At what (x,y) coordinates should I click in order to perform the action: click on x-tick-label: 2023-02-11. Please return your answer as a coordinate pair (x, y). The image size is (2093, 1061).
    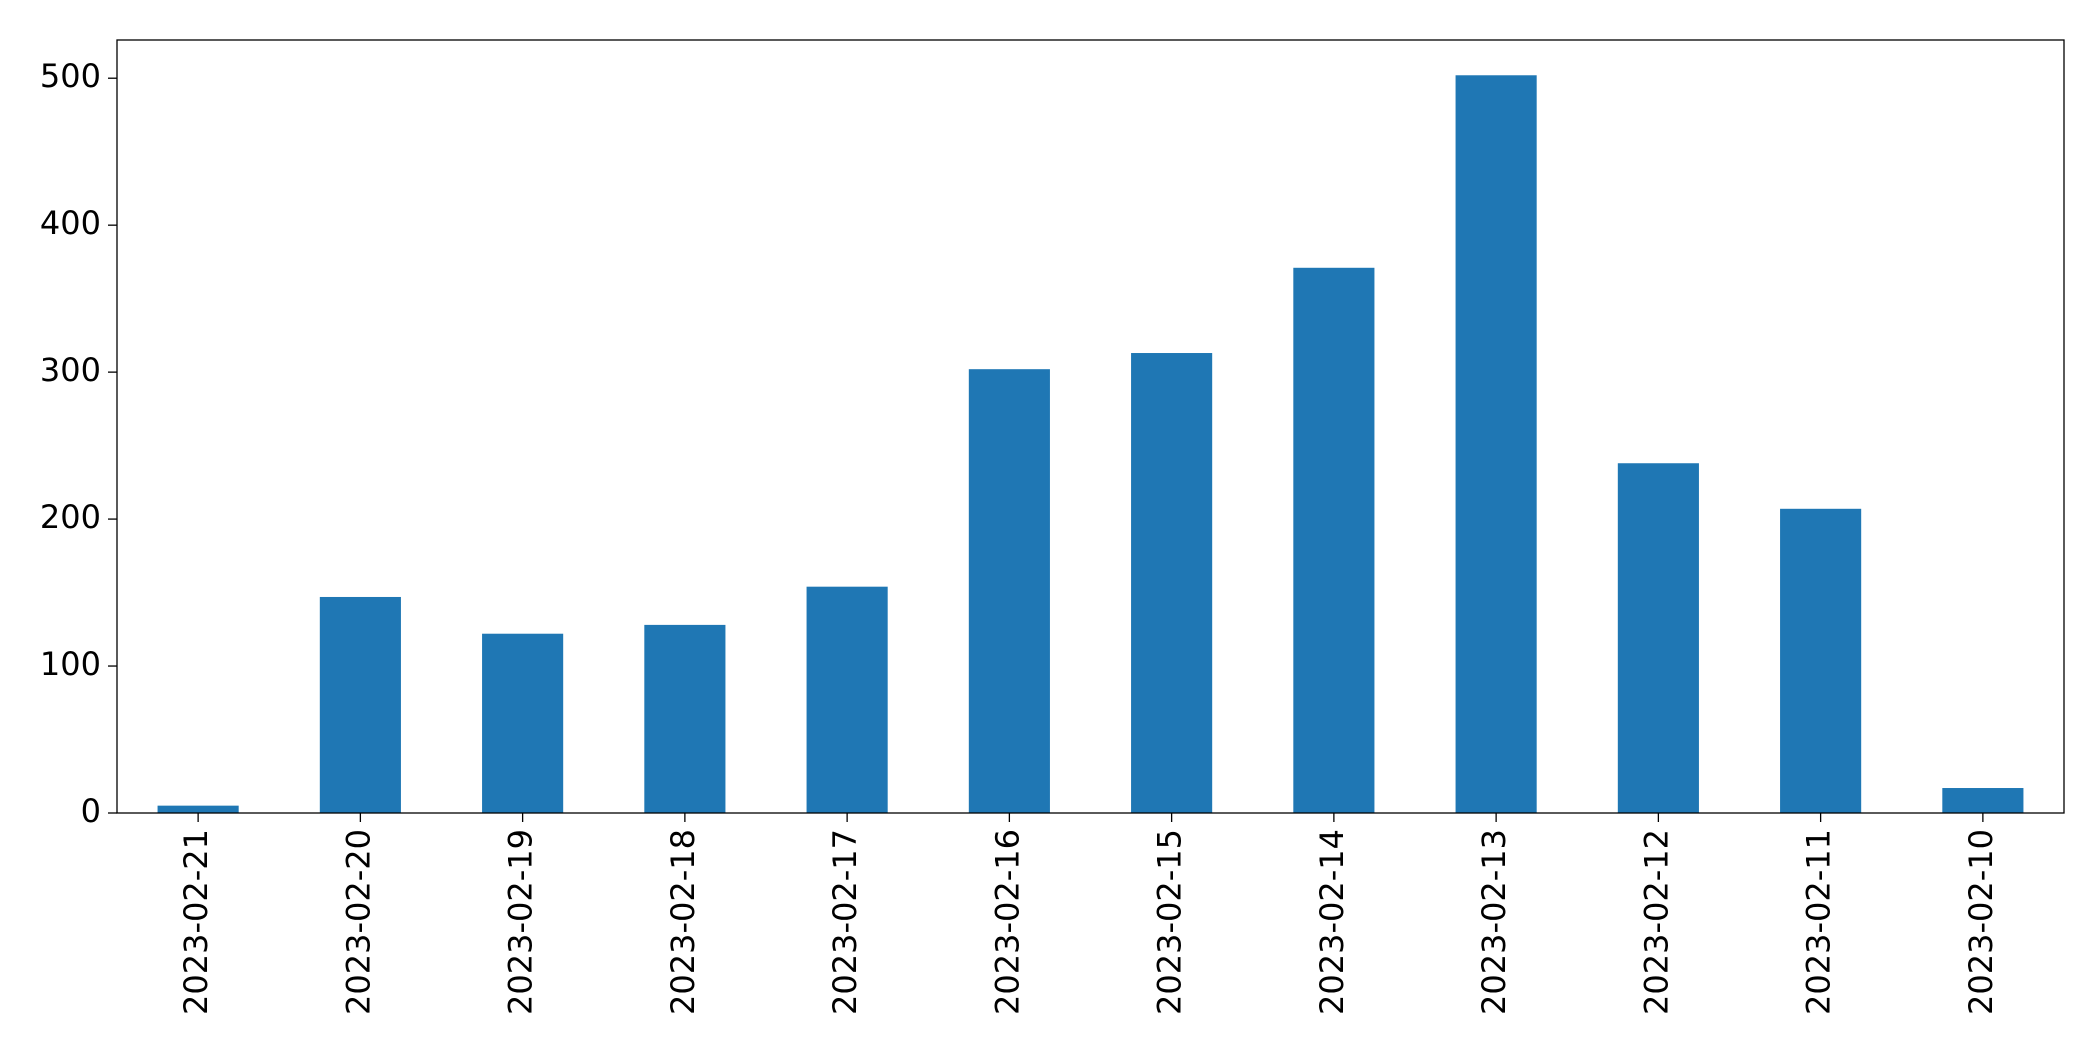
    Looking at the image, I should click on (1819, 922).